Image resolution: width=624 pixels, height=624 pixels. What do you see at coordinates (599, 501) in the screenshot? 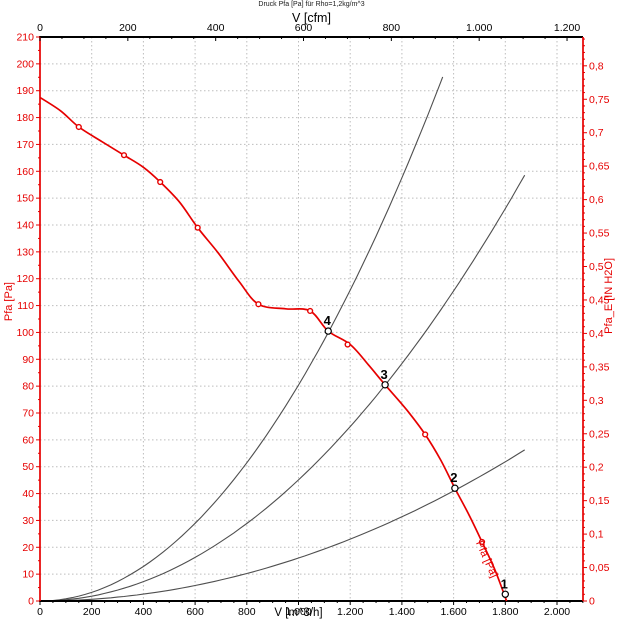
I see `right-tick-label: 0,15` at bounding box center [599, 501].